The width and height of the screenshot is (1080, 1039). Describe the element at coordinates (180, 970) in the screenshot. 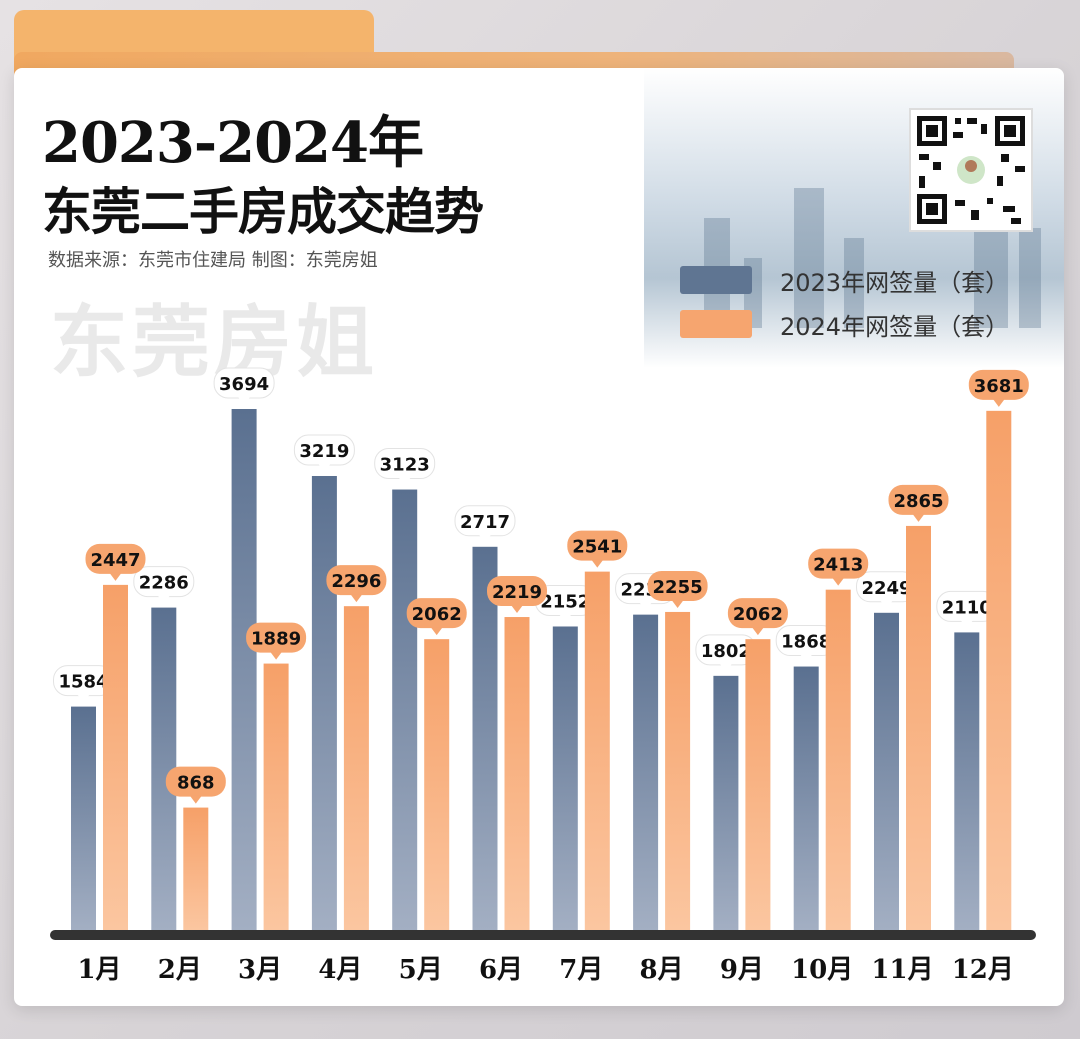

I see `x-tick-label-2: 2月` at that location.